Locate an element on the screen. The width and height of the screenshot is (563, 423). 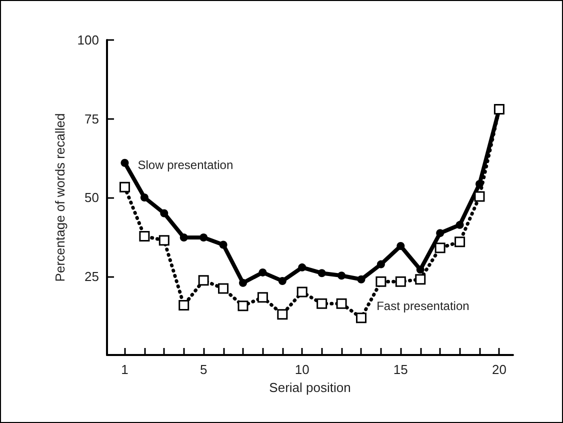
y-tick-label: 100 is located at coordinates (88, 40).